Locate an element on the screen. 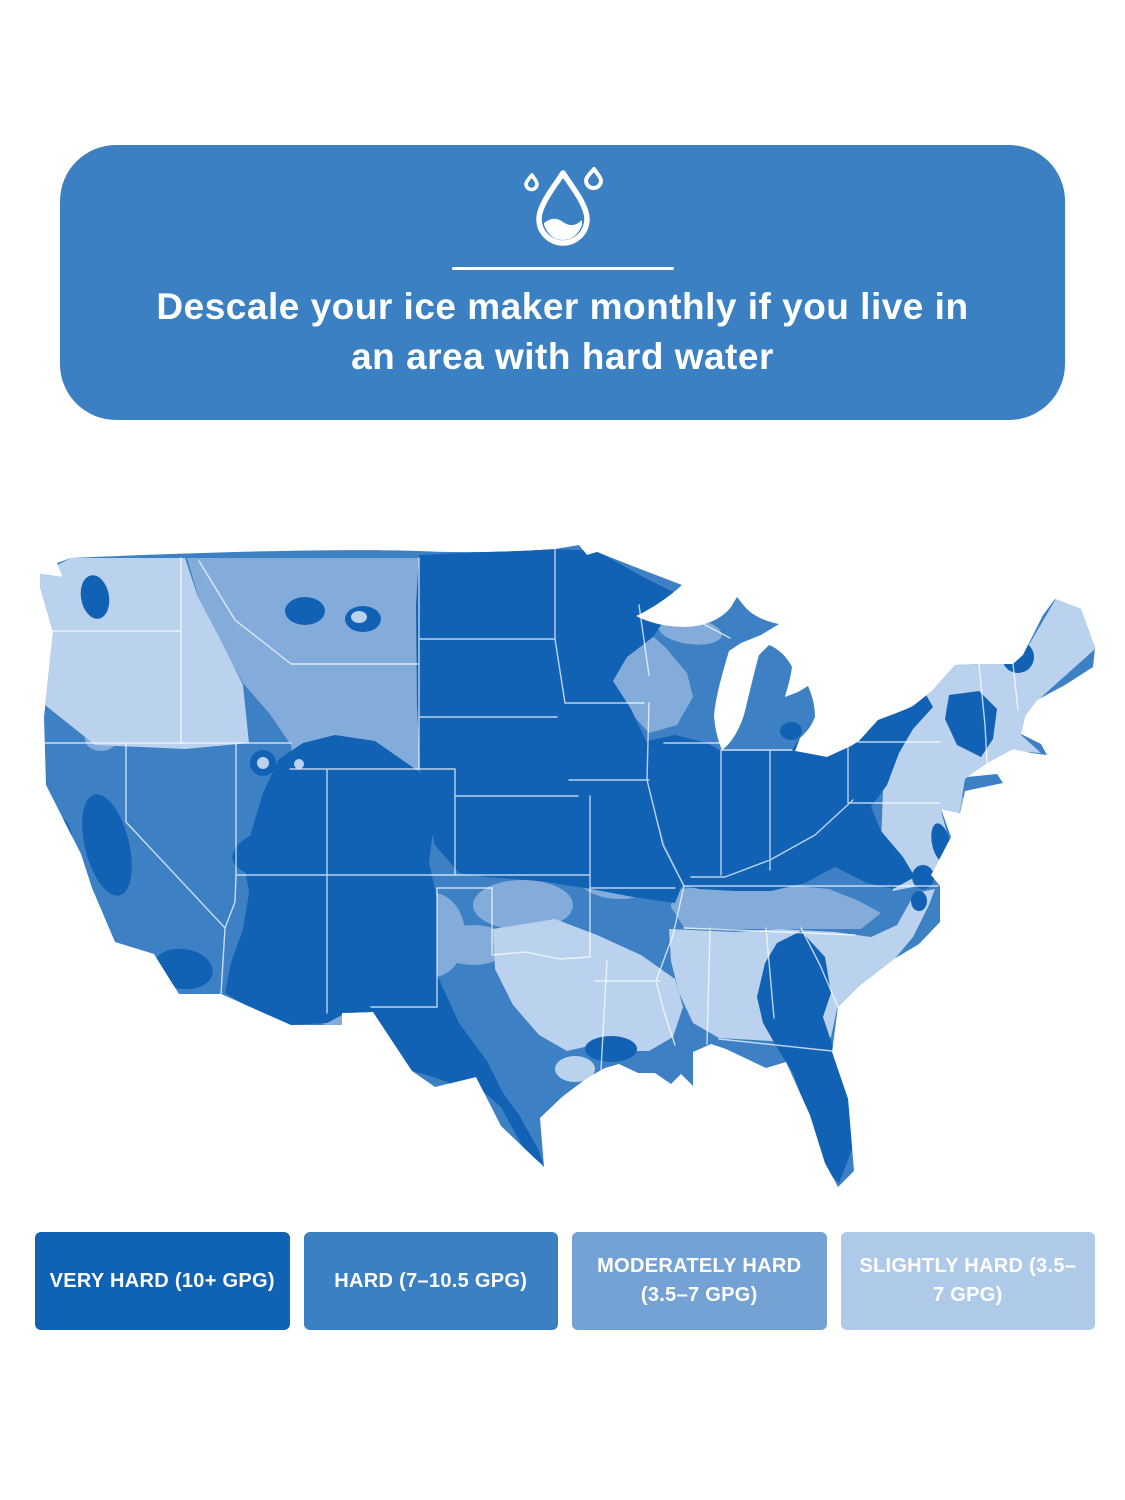  region-dark-south-utah is located at coordinates (287, 851).